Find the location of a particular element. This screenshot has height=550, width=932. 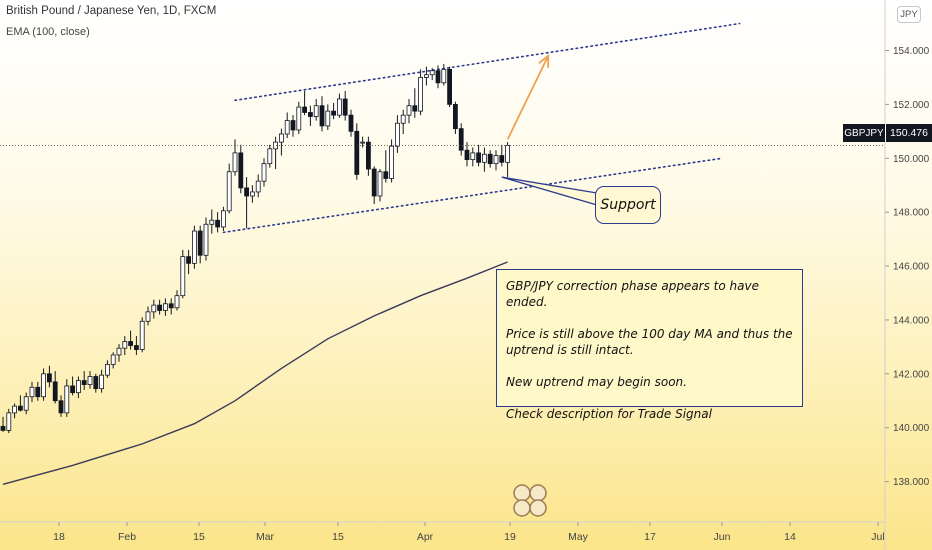

last-price-value: 150.476 is located at coordinates (908, 133).